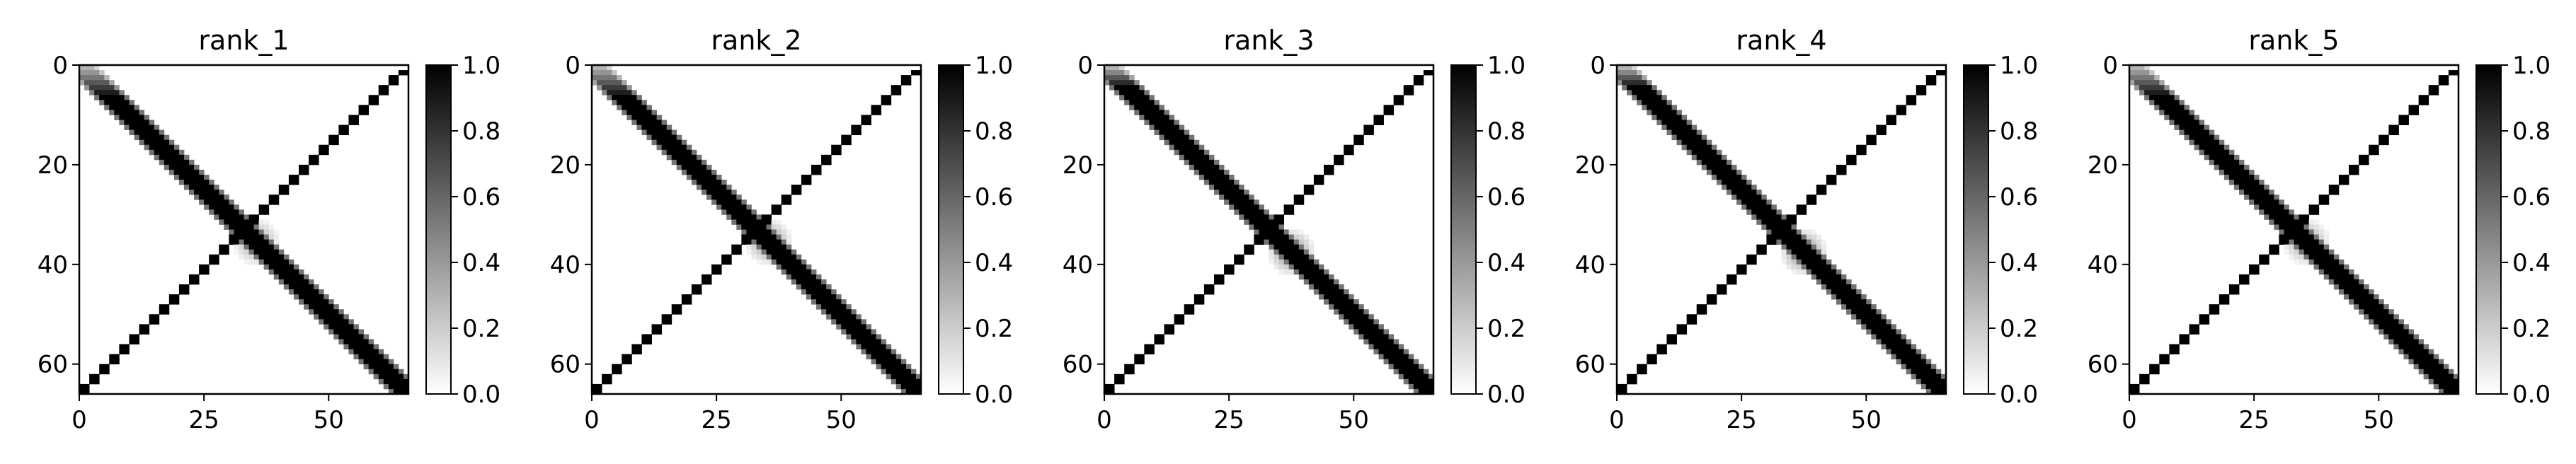 This screenshot has height=464, width=2576. Describe the element at coordinates (2019, 131) in the screenshot. I see `colorbar-tick-label: 0.8` at that location.